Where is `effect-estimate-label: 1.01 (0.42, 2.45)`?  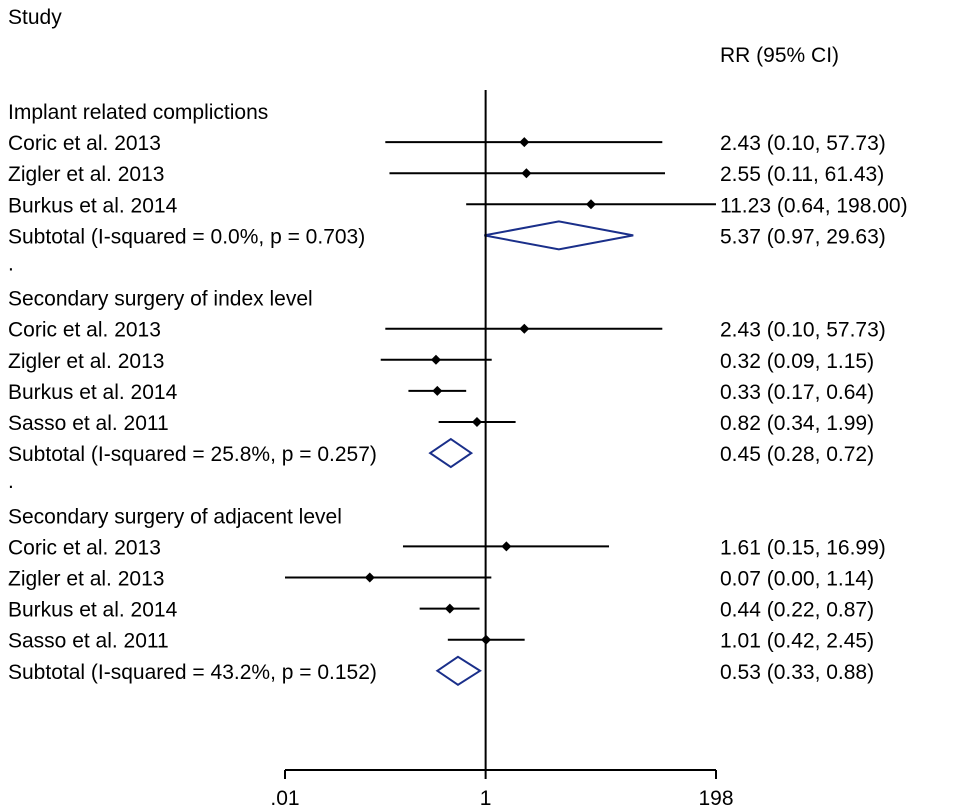 effect-estimate-label: 1.01 (0.42, 2.45) is located at coordinates (797, 641).